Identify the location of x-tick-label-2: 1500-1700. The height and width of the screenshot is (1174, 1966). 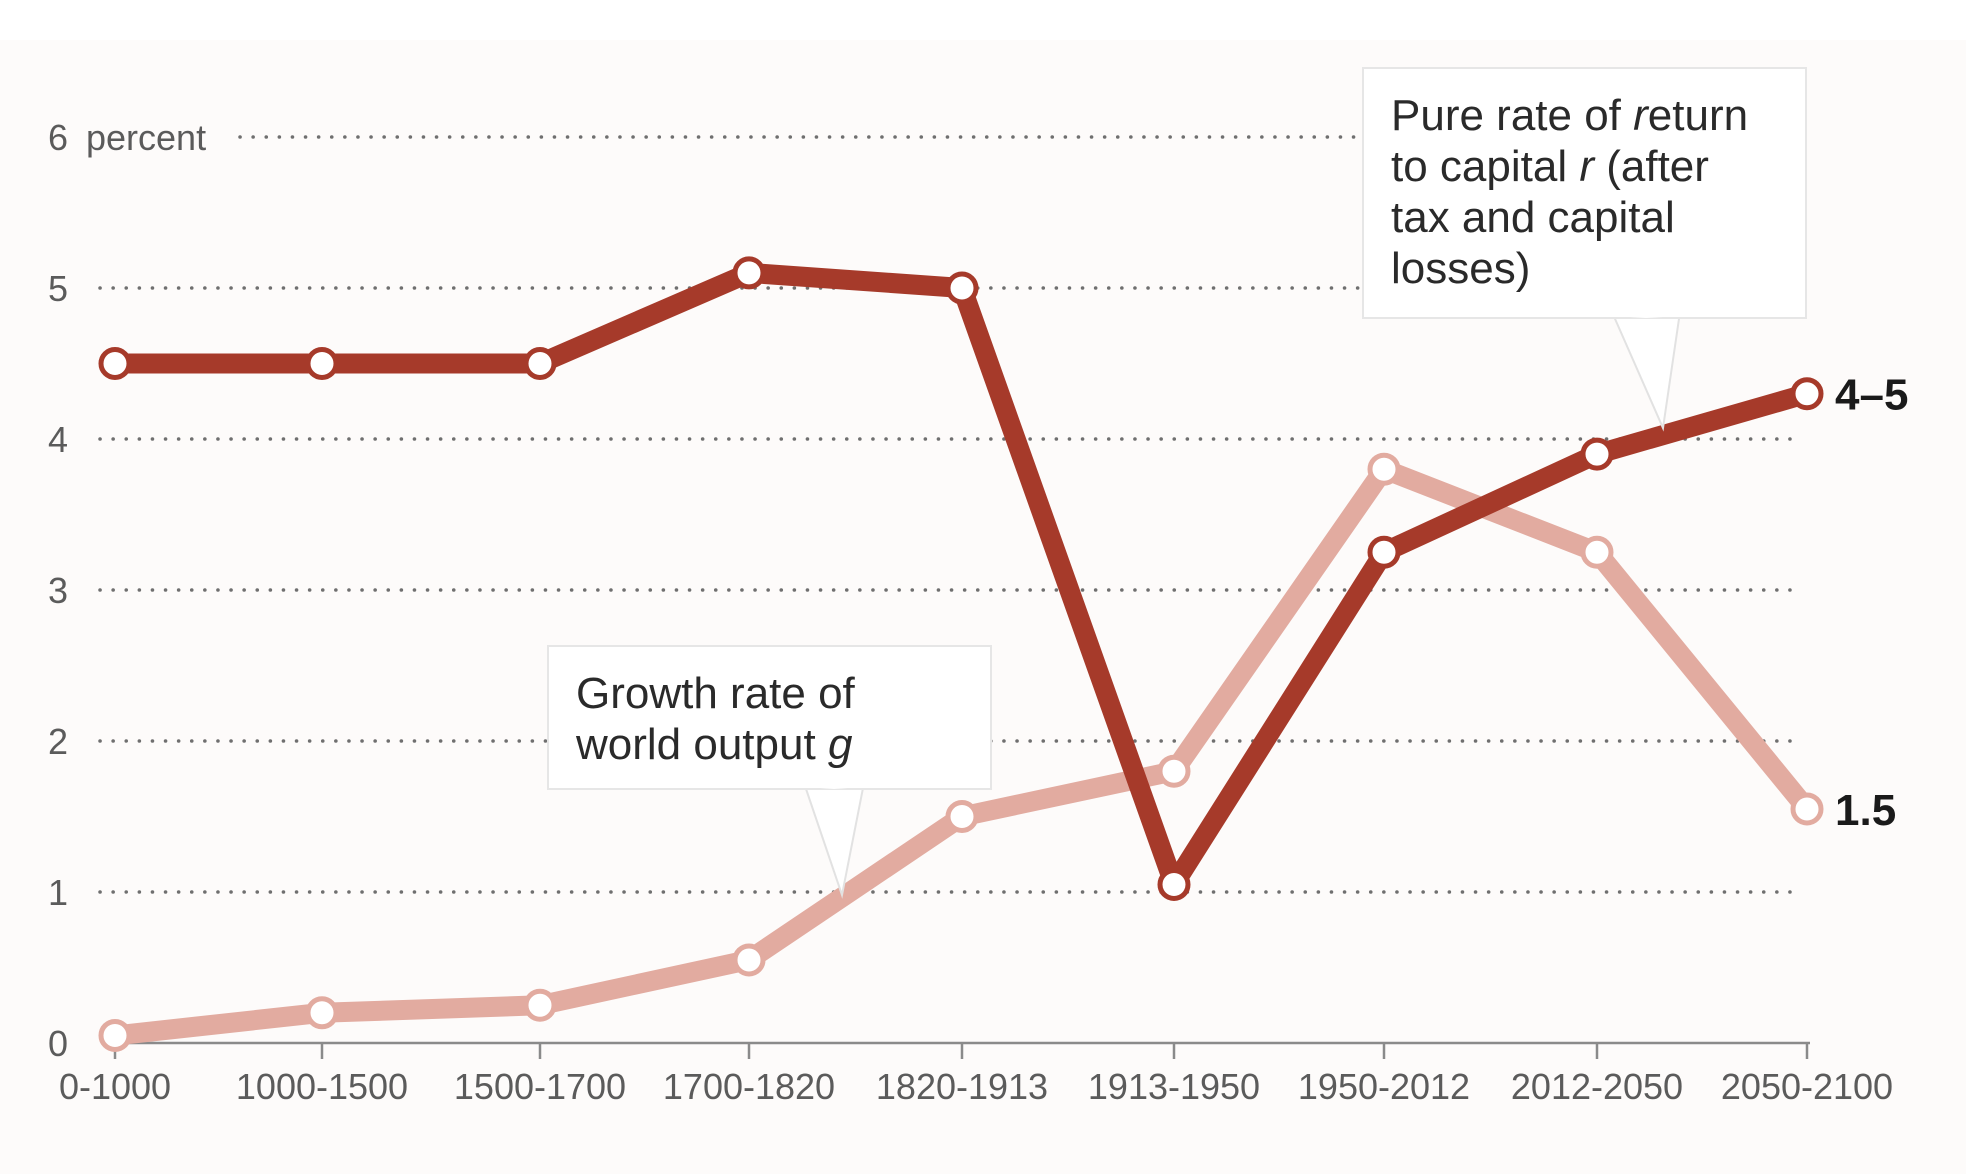
(540, 1086).